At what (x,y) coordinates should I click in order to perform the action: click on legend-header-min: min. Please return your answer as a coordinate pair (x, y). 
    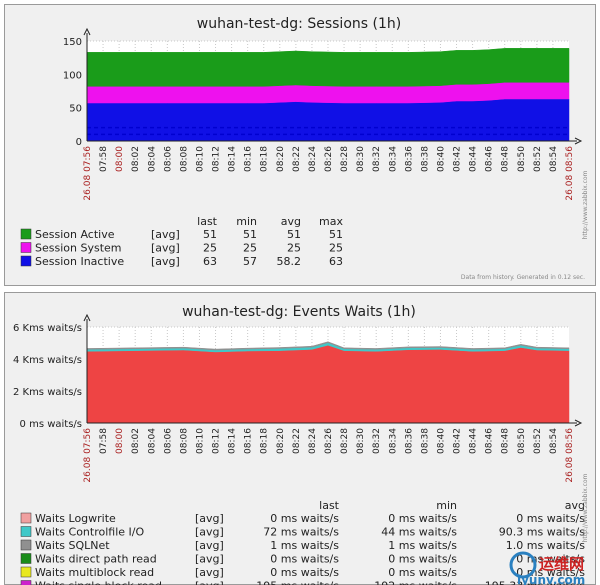
    Looking at the image, I should click on (246, 221).